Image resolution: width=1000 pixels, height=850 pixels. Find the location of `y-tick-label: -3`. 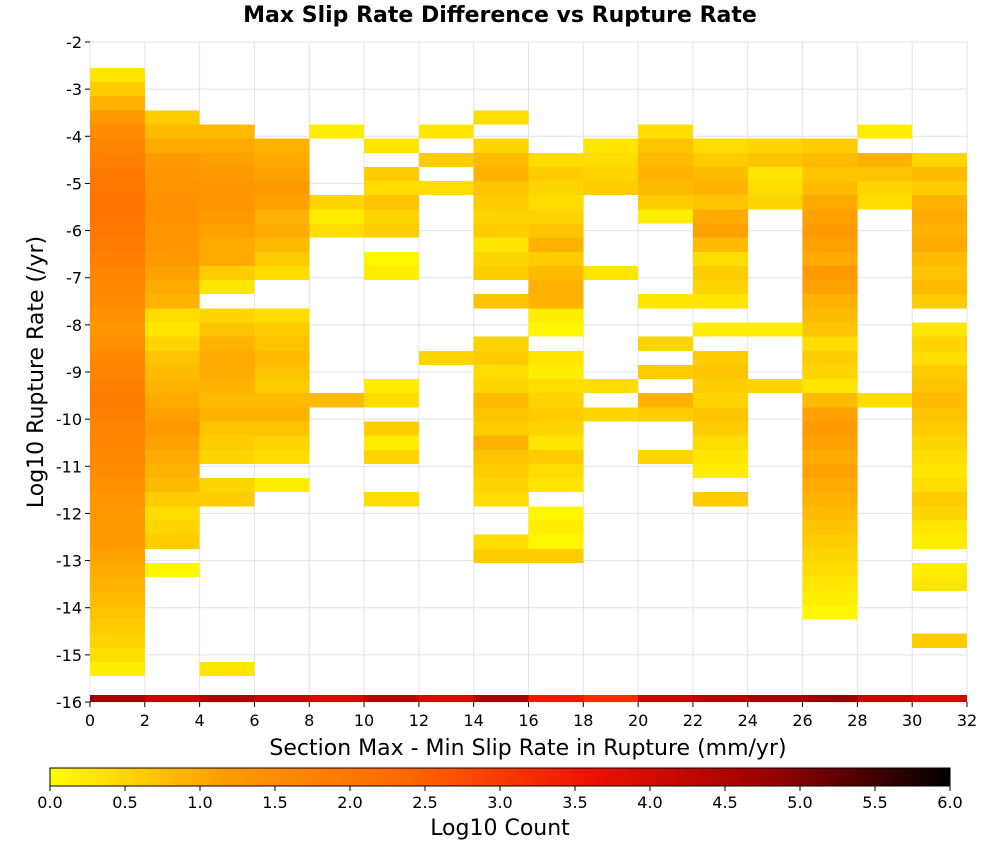

y-tick-label: -3 is located at coordinates (74, 89).